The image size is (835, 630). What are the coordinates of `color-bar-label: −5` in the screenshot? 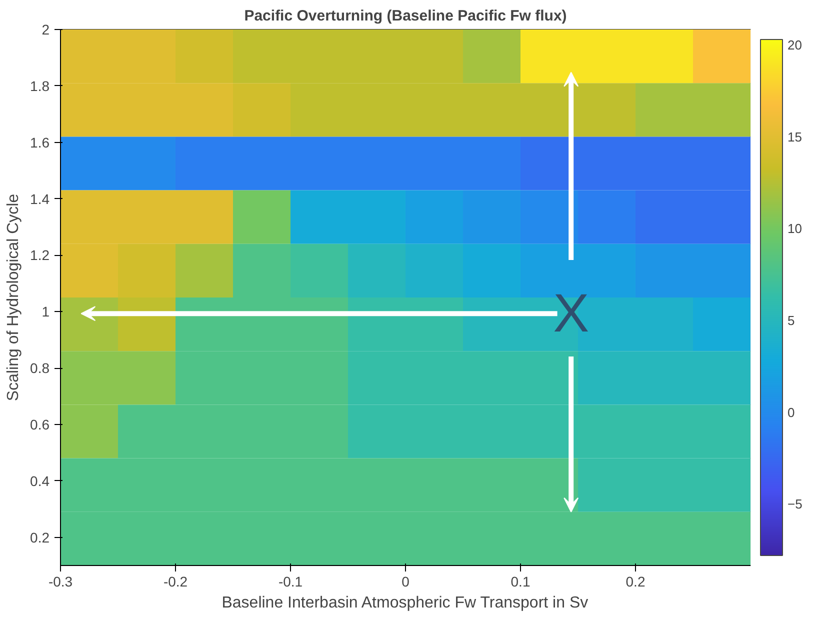 It's located at (795, 504).